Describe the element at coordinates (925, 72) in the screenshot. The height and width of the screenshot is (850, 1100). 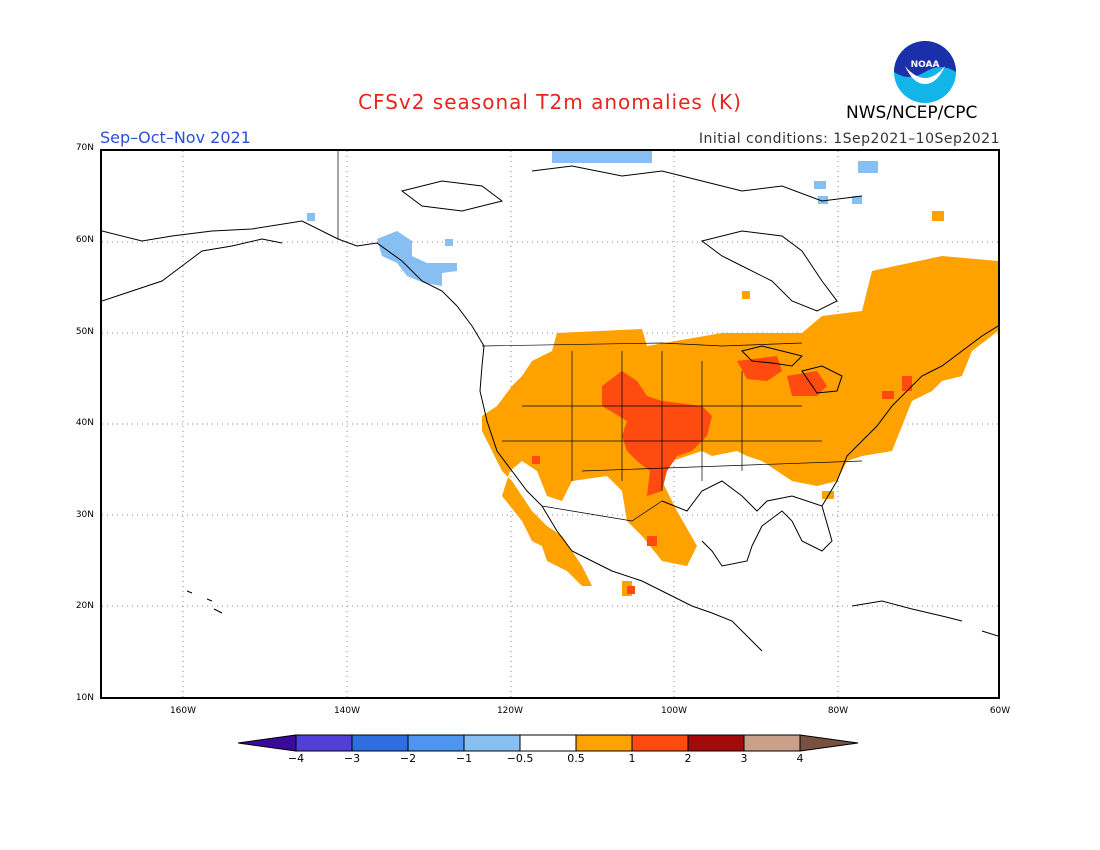
I see `noaa-logo-icon: NOAA` at that location.